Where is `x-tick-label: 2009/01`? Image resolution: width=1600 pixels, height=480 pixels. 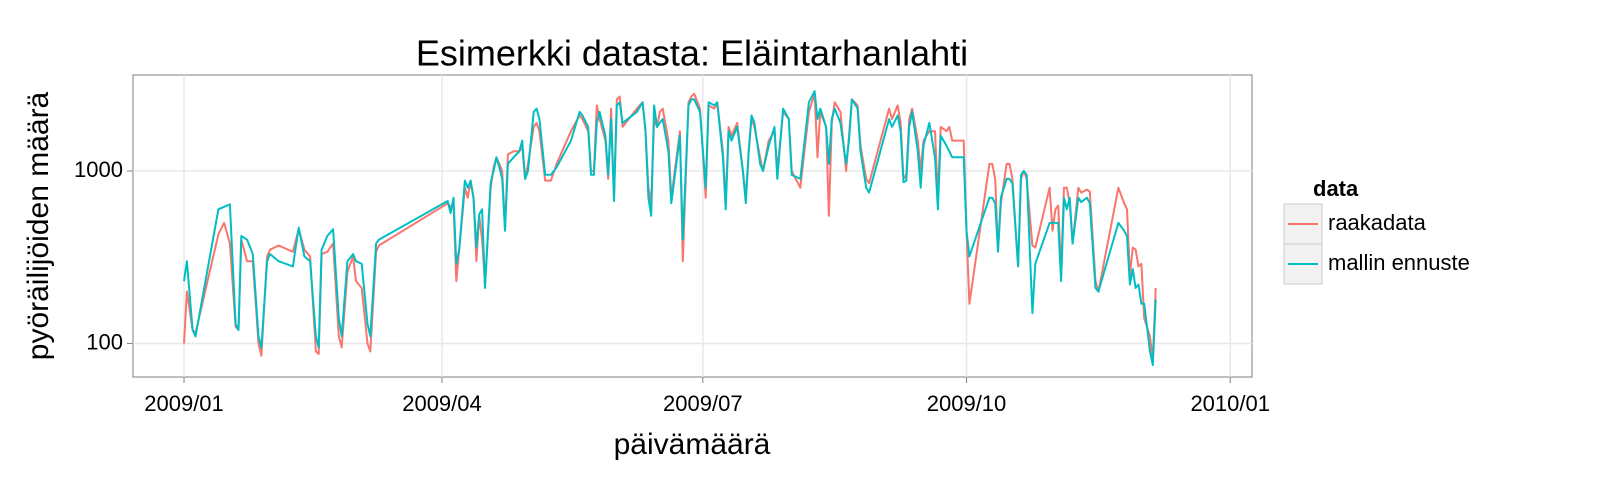 x-tick-label: 2009/01 is located at coordinates (184, 403).